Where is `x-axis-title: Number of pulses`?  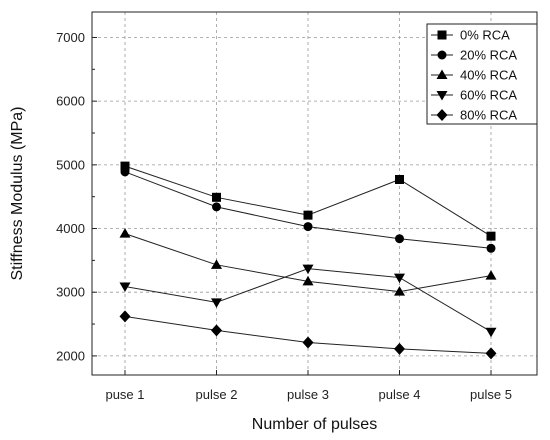
x-axis-title: Number of pulses is located at coordinates (314, 424).